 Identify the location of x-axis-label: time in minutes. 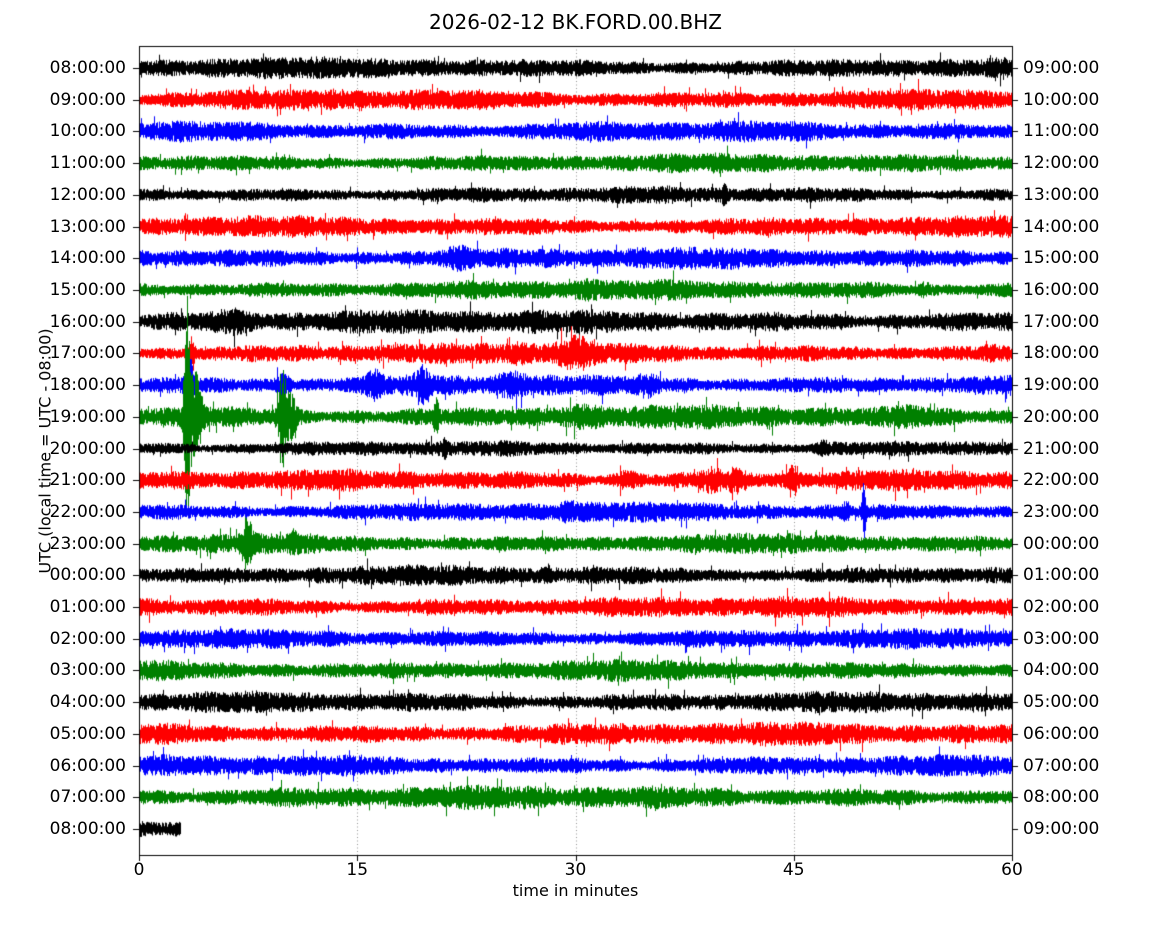
(575, 890).